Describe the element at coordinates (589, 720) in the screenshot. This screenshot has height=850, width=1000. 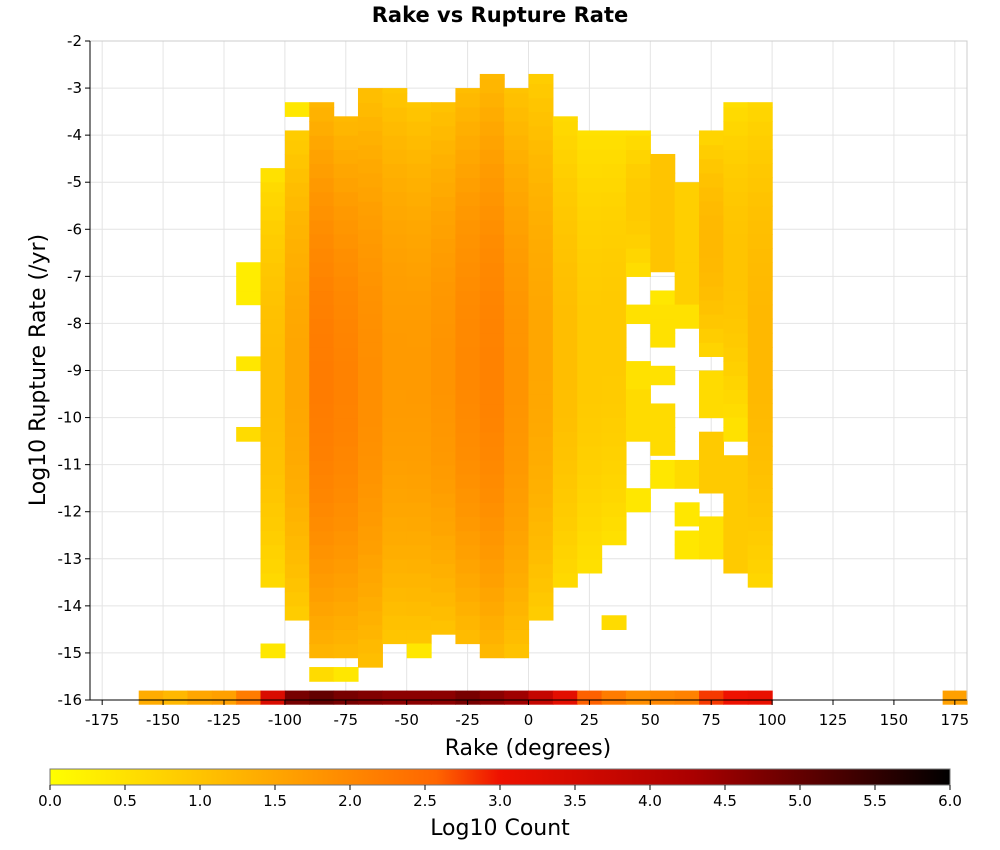
I see `x-tick-label: 25` at that location.